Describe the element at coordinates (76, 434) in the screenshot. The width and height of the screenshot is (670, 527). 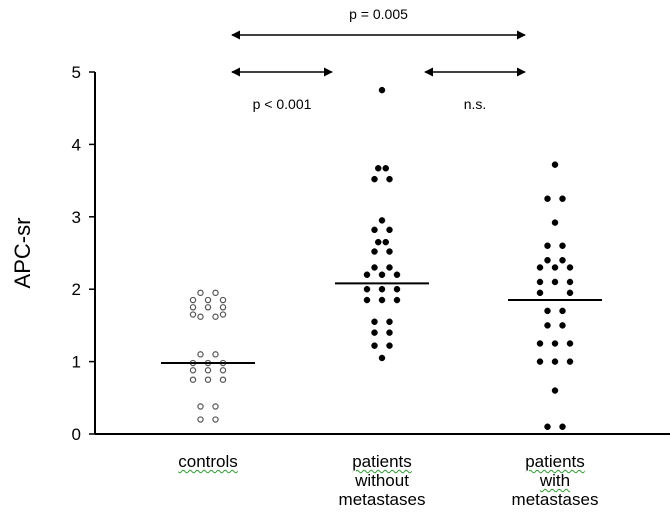
I see `y-tick-label: 0` at that location.